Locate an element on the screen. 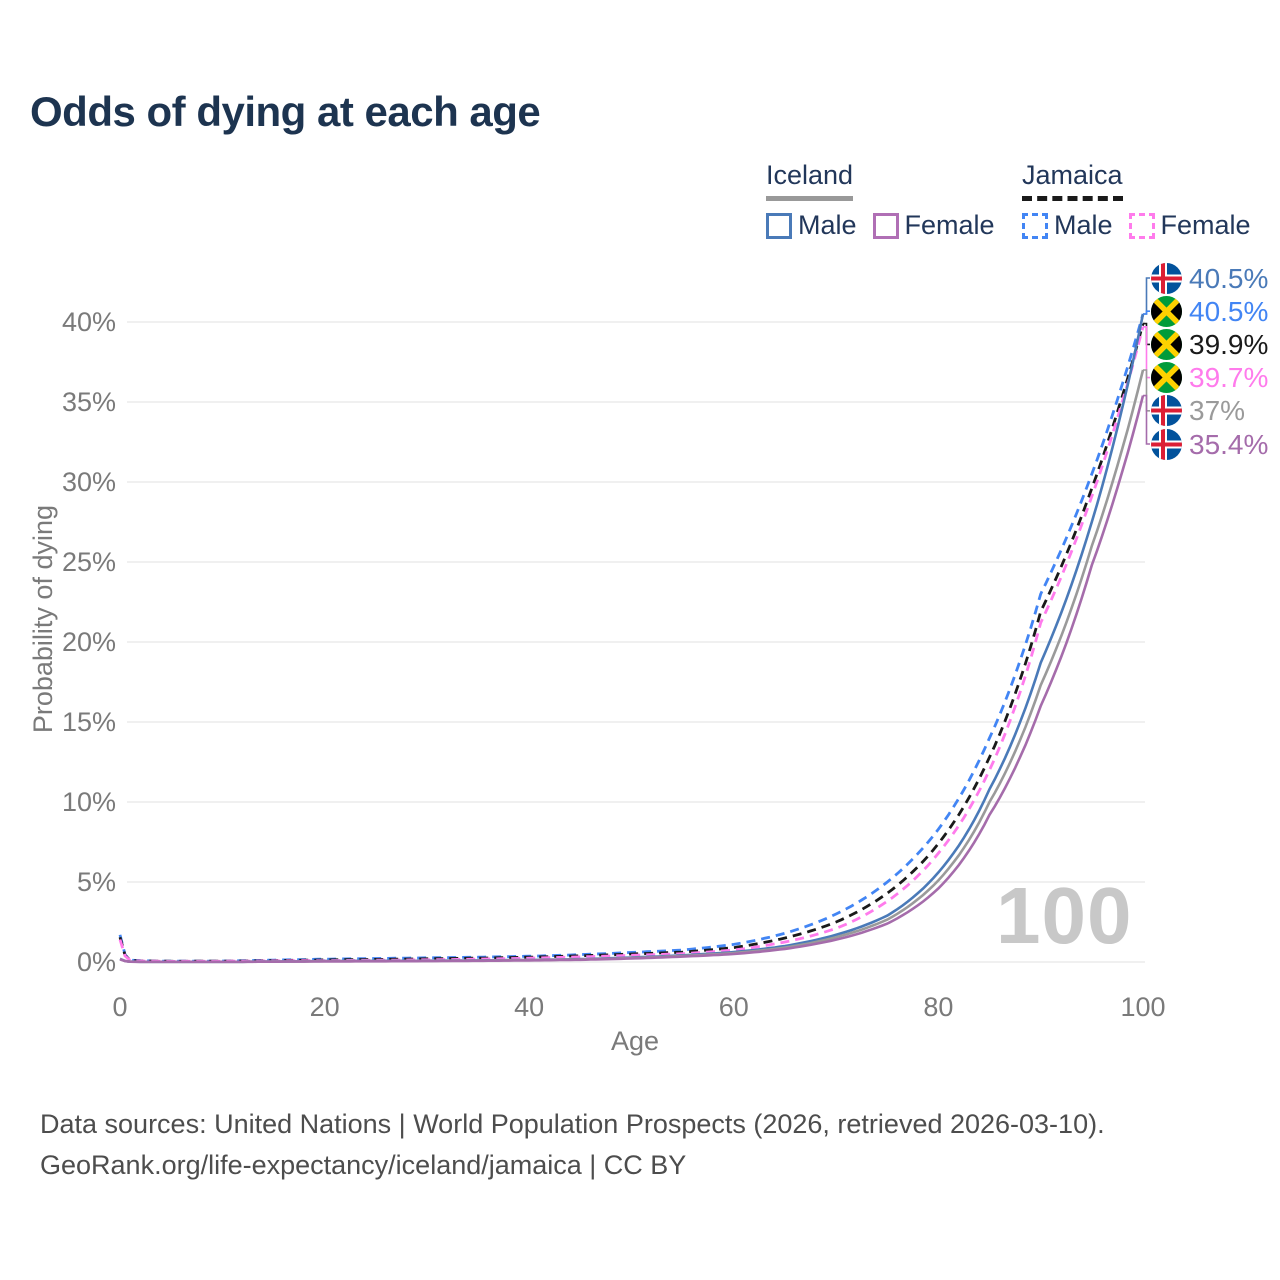 The image size is (1280, 1280). x-tick-80: 80 is located at coordinates (938, 1007).